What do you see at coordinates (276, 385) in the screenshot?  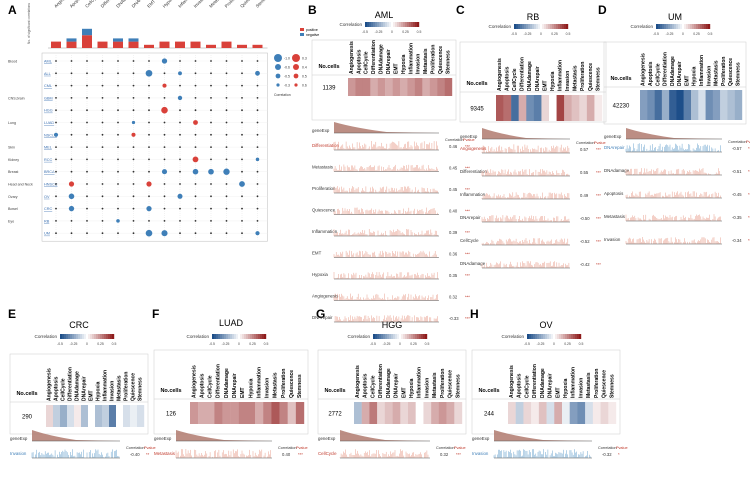 I see `state-column-label: Metastasis` at bounding box center [276, 385].